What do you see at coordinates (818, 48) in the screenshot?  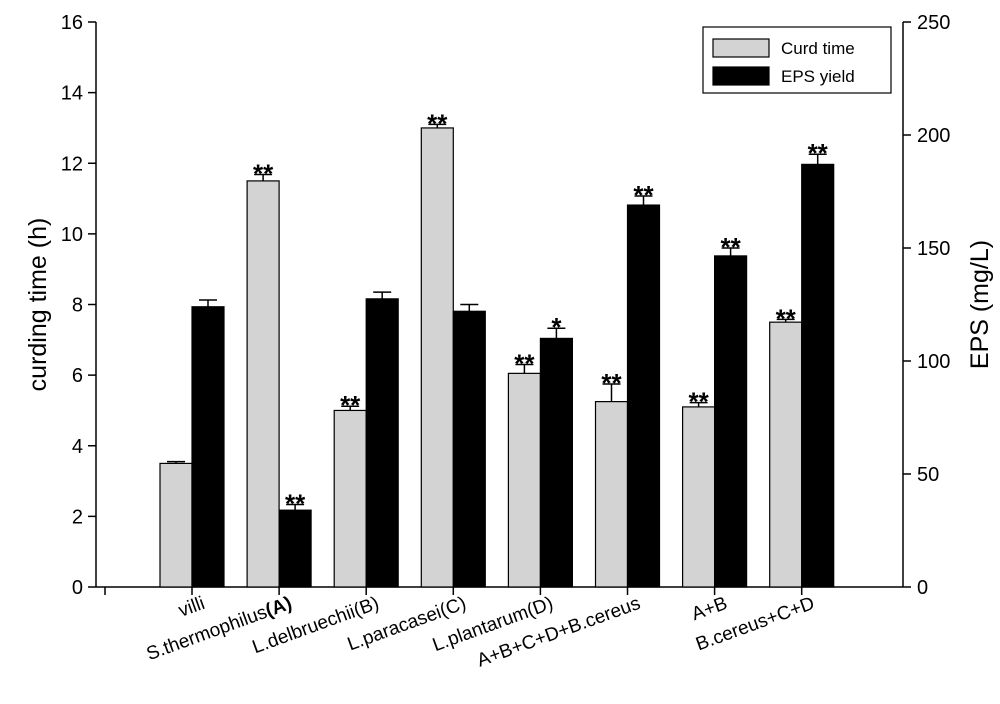 I see `legend-label: Curd time` at bounding box center [818, 48].